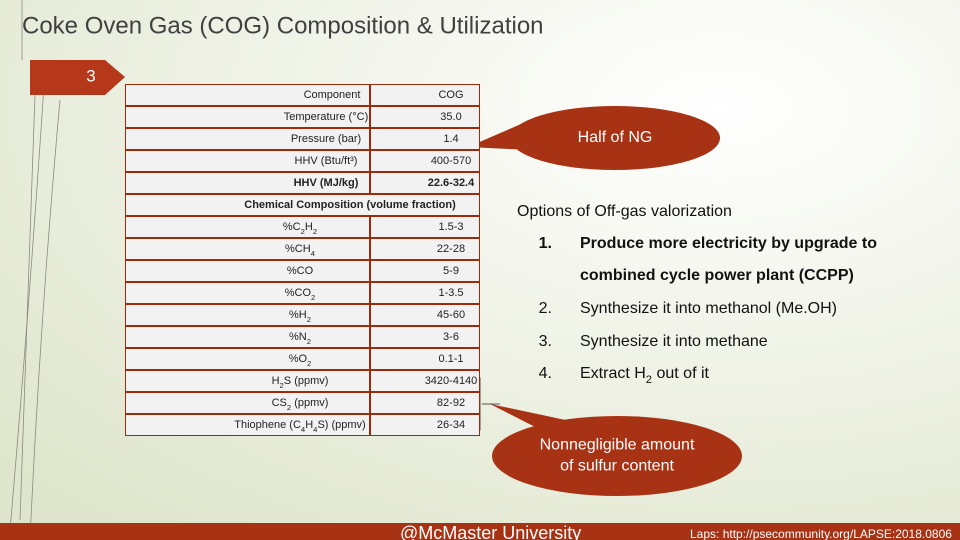 The width and height of the screenshot is (960, 540). What do you see at coordinates (309, 403) in the screenshot?
I see `text-part: (ppmv)` at bounding box center [309, 403].